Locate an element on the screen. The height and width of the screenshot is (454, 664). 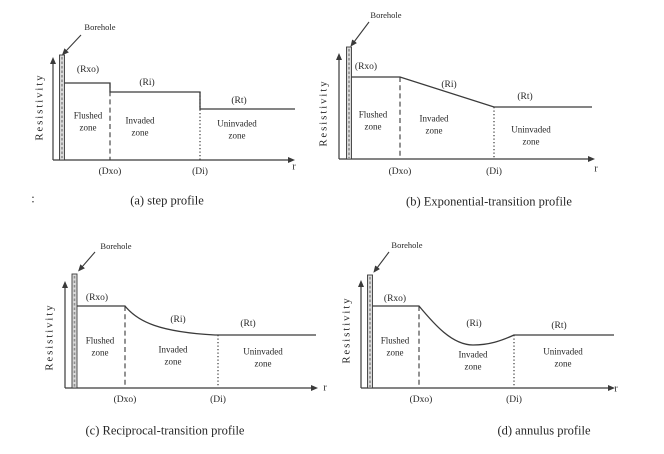
panel-c-uninvaded-zone-label: Uninvaded zone is located at coordinates (263, 357).